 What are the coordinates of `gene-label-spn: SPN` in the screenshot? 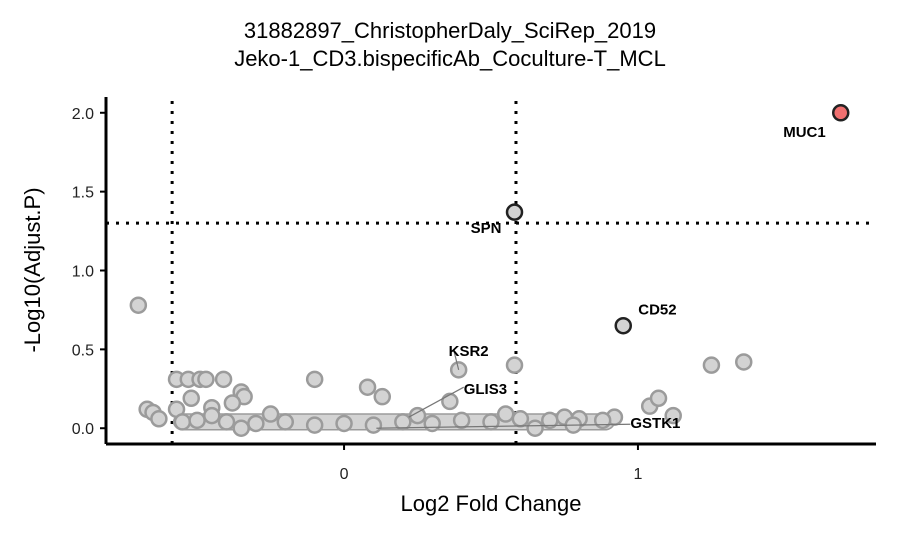 It's located at (486, 228).